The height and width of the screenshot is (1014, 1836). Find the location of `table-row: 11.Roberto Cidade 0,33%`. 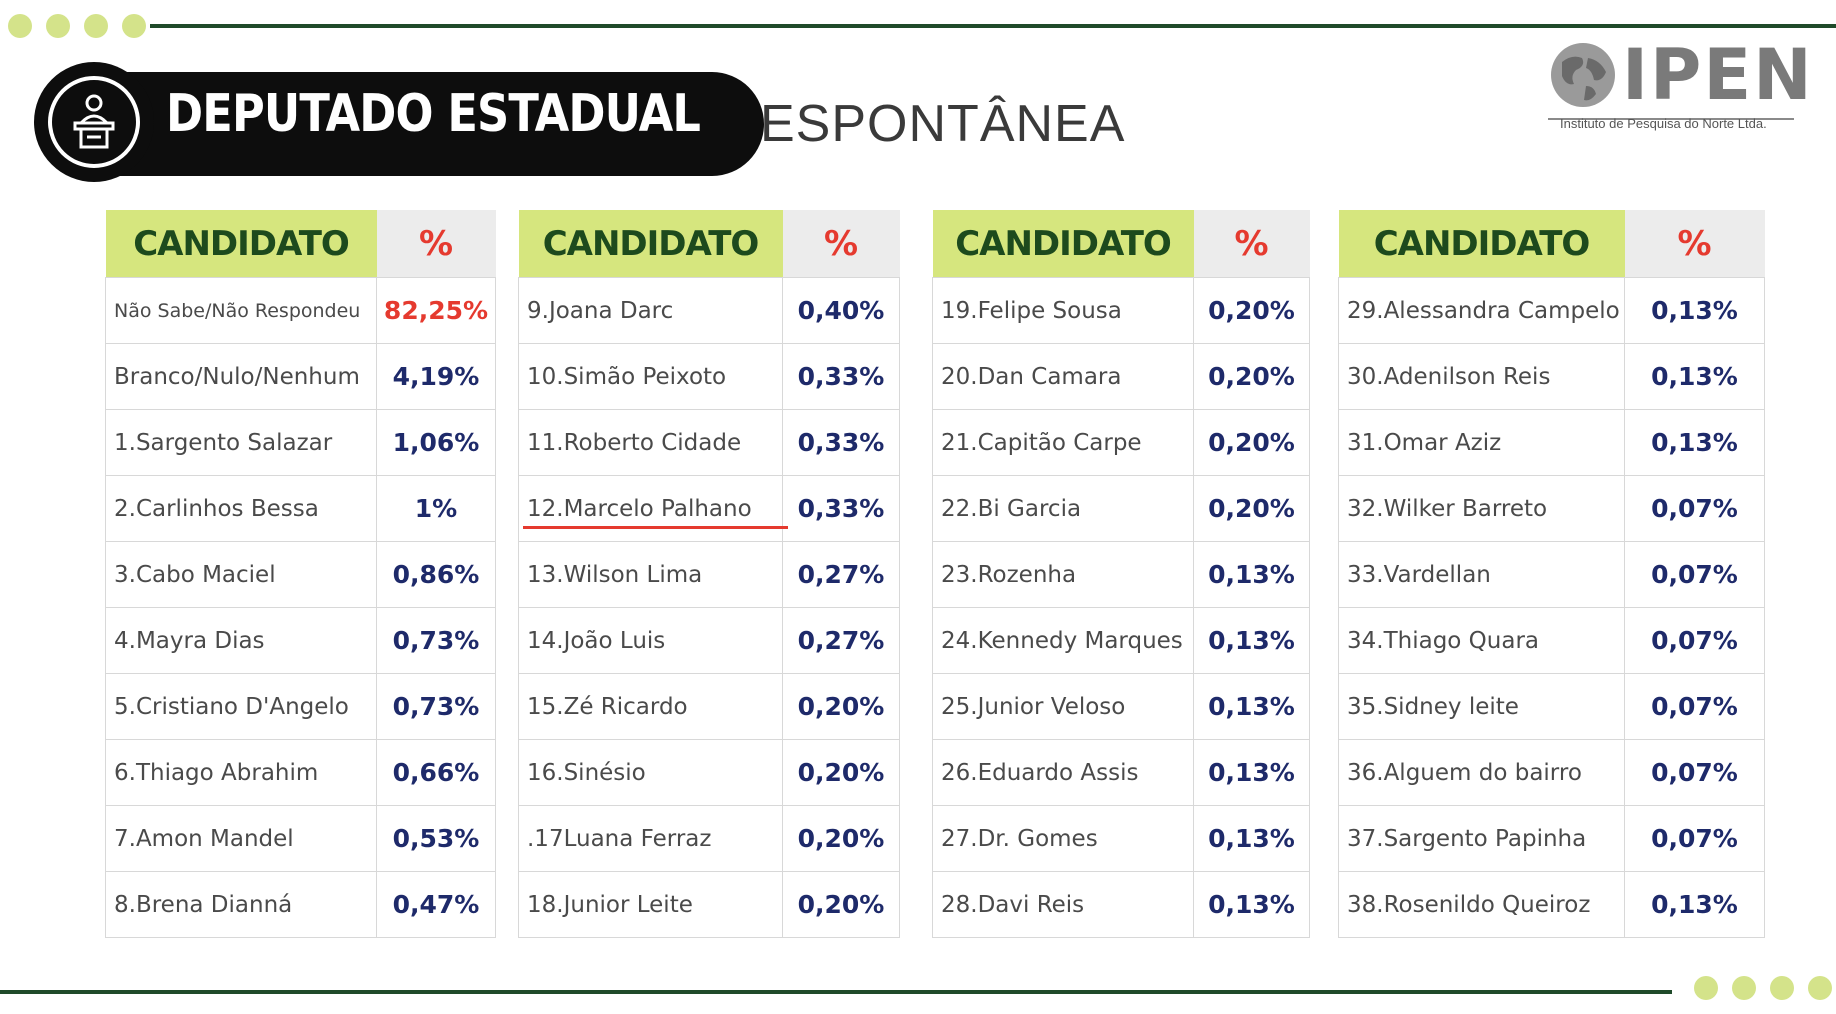

table-row: 11.Roberto Cidade 0,33% is located at coordinates (709, 442).